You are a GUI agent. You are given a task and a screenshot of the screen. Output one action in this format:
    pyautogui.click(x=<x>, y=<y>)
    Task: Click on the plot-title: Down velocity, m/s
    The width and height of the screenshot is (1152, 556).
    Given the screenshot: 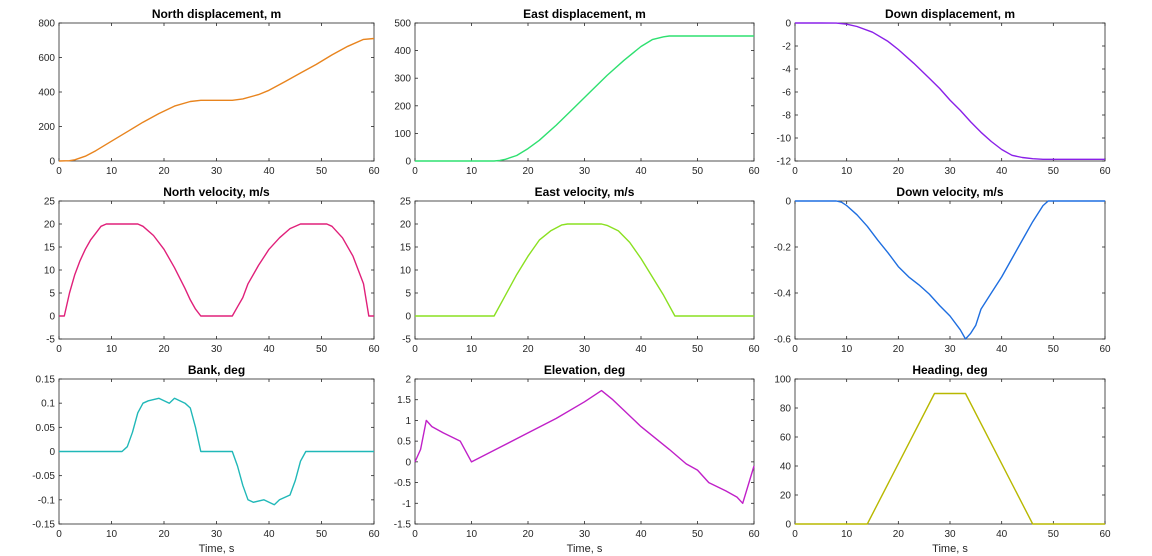 What is the action you would take?
    pyautogui.click(x=949, y=192)
    